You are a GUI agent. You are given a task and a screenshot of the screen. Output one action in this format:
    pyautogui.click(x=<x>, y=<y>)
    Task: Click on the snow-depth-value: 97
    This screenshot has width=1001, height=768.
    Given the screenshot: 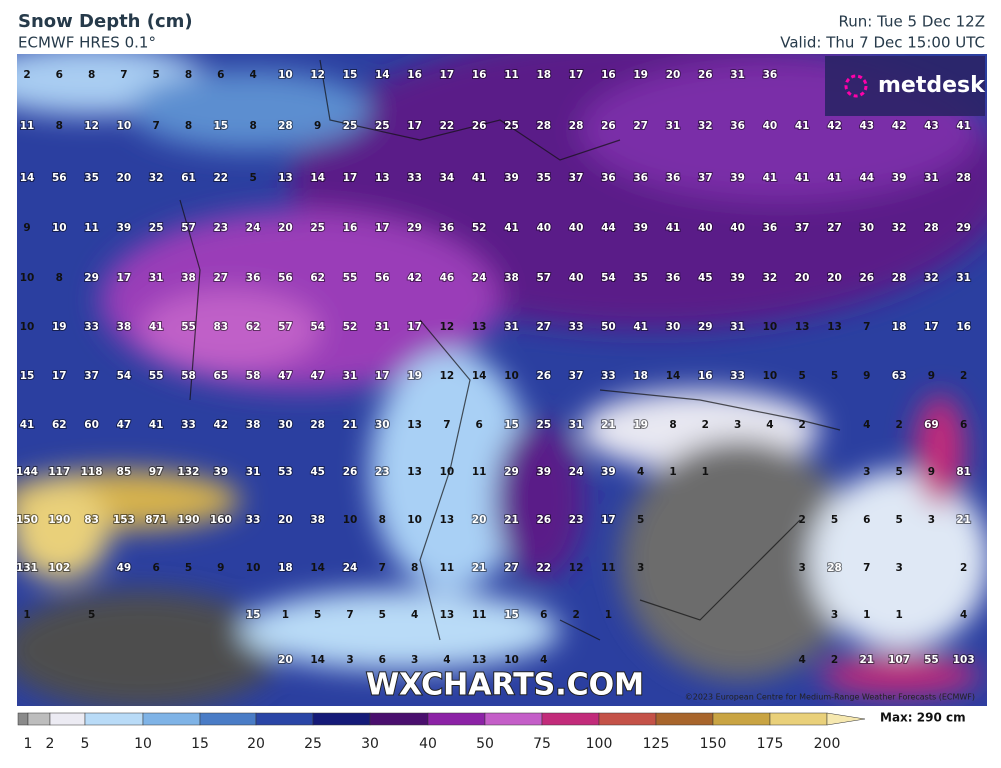 What is the action you would take?
    pyautogui.click(x=156, y=472)
    